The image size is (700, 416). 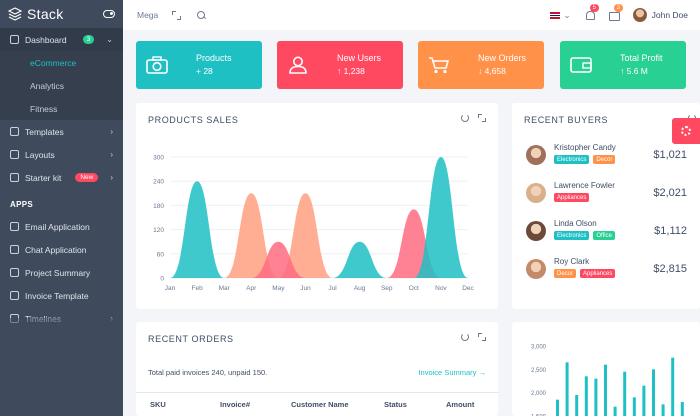 I want to click on sidebar-item-label: Layouts, so click(x=40, y=154).